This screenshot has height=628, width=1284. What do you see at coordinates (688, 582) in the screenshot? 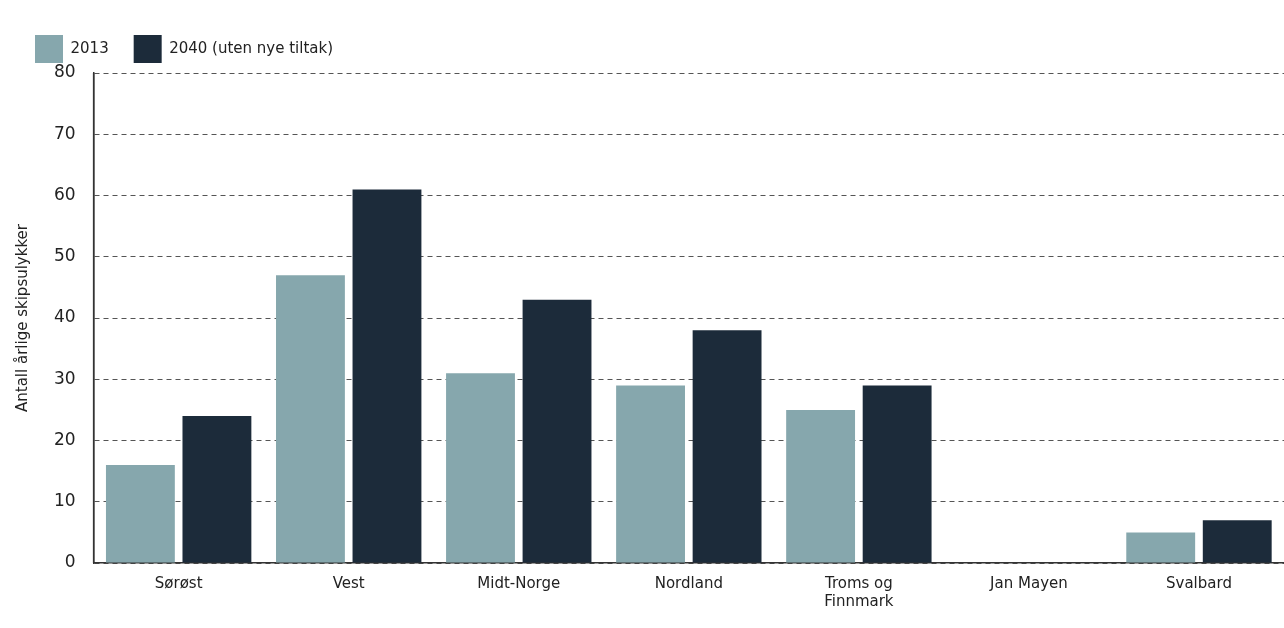
I see `x-tick-label: Nordland` at bounding box center [688, 582].